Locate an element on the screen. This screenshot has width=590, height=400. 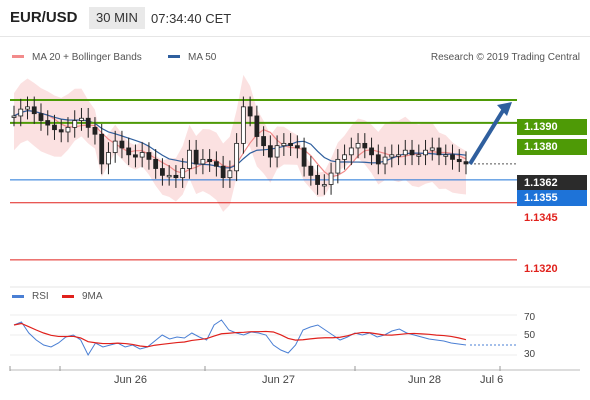
legend-ma9: 9MA is located at coordinates (82, 296).